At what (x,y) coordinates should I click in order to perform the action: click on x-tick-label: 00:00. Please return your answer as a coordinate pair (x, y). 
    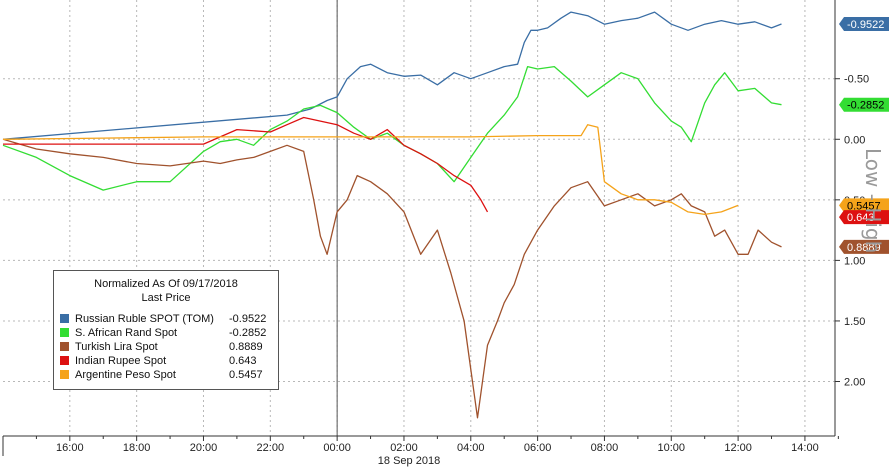
    Looking at the image, I should click on (337, 448).